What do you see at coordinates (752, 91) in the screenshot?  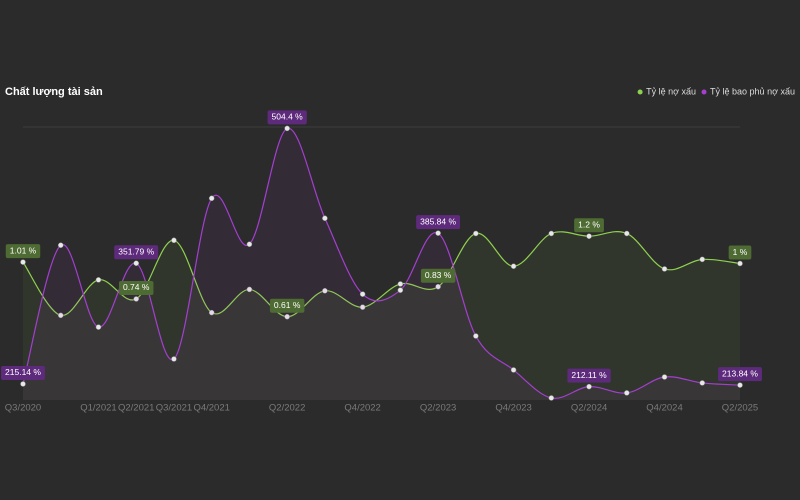 I see `legend-label: Tỷ lệ bao phủ nợ xấu` at bounding box center [752, 91].